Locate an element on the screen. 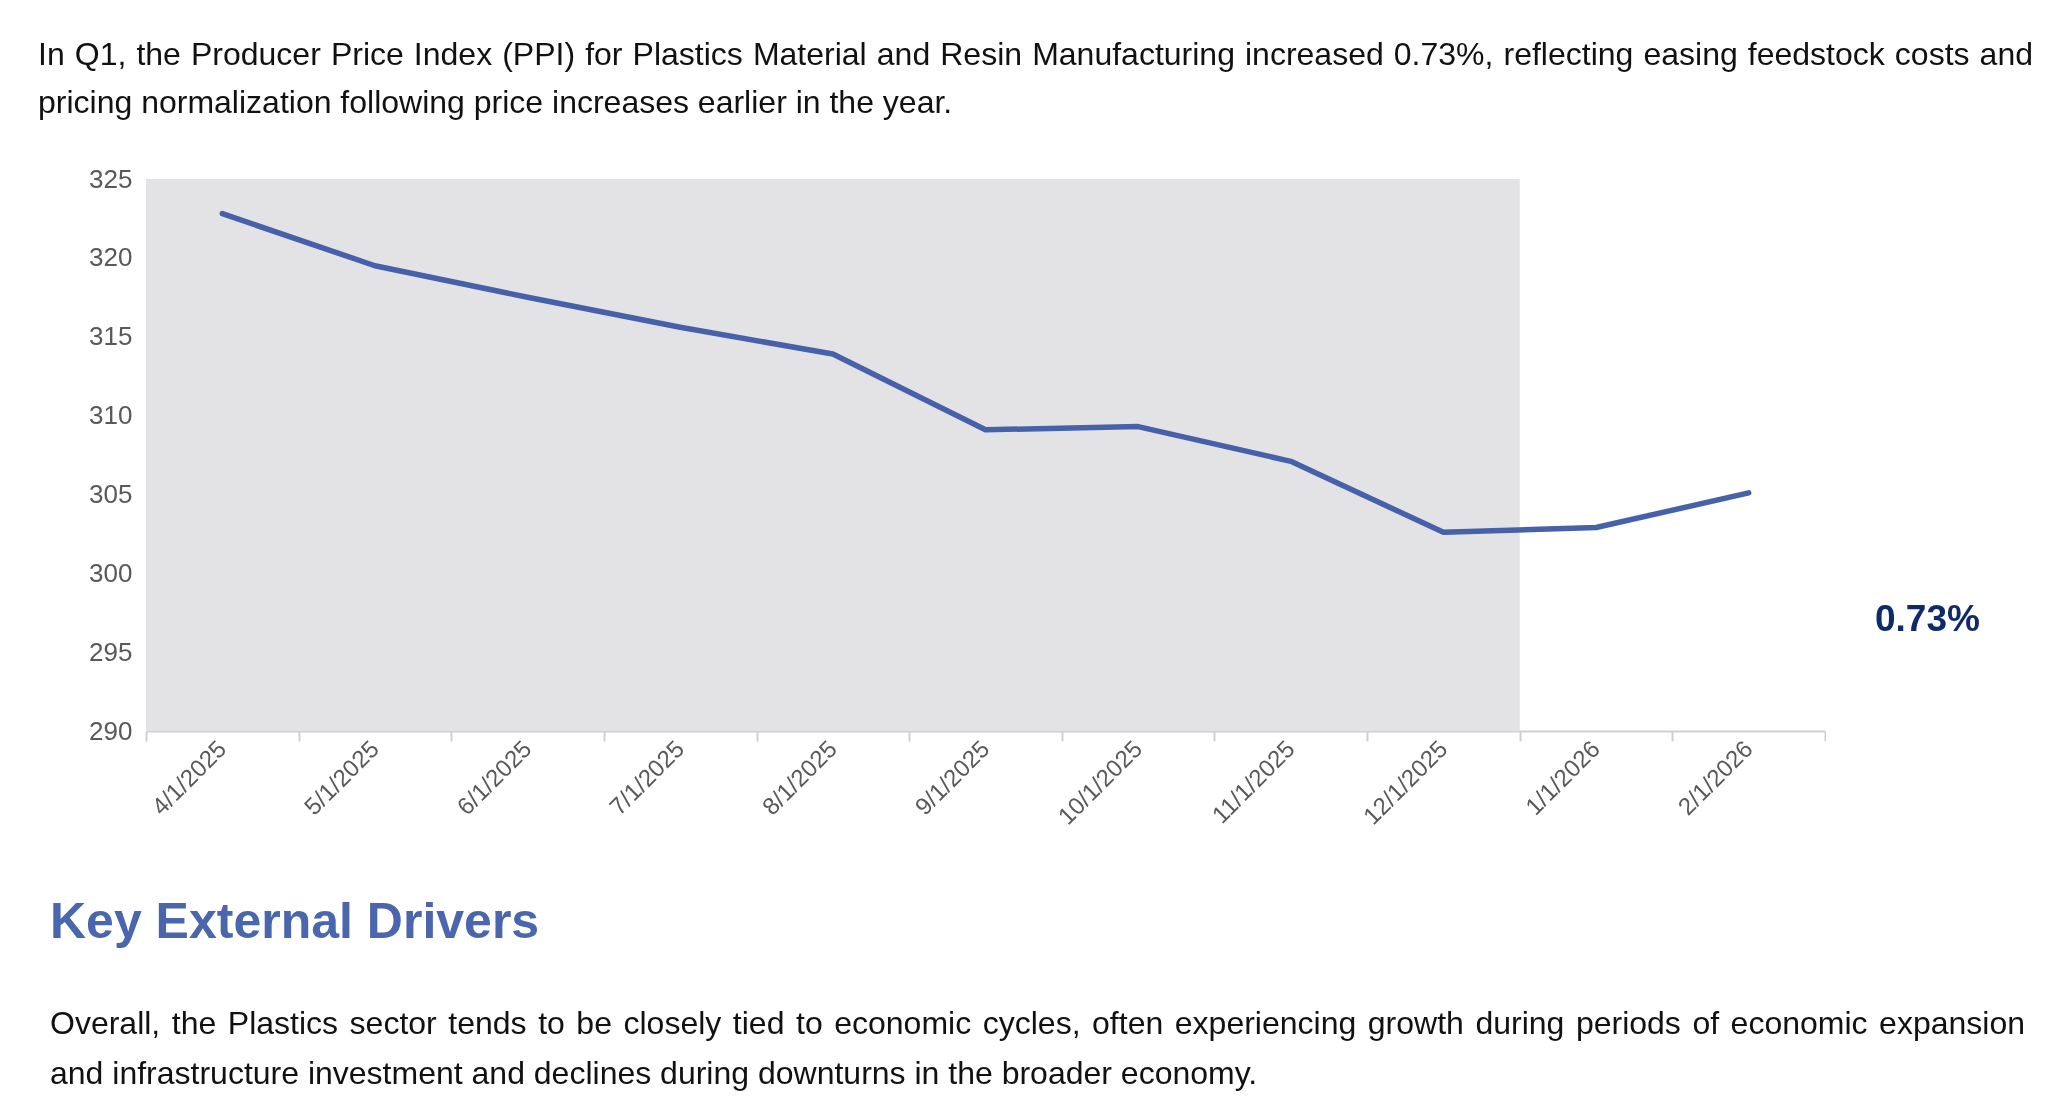 The height and width of the screenshot is (1118, 2070). y-tick-label: 300 is located at coordinates (111, 572).